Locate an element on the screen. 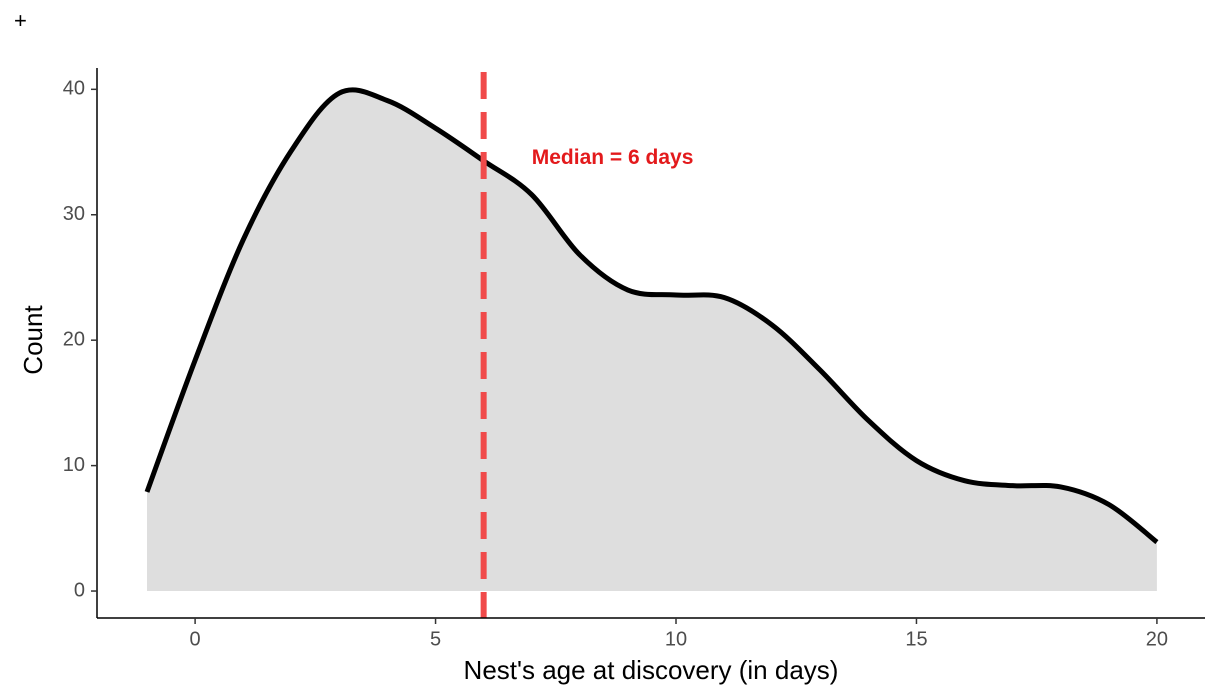  y-axis-title: Count is located at coordinates (33, 340).